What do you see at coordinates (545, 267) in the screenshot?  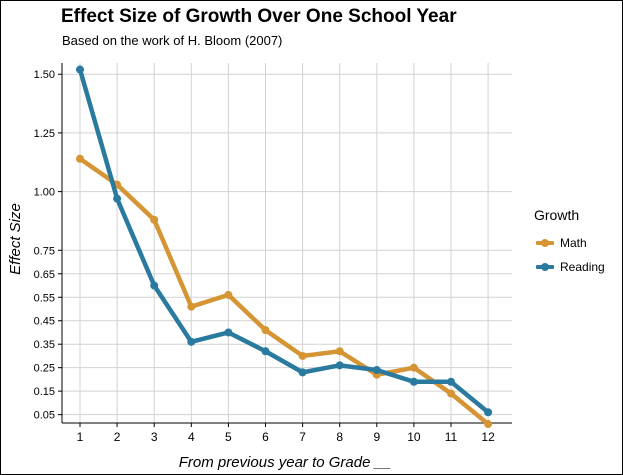 I see `legend-key-reading` at bounding box center [545, 267].